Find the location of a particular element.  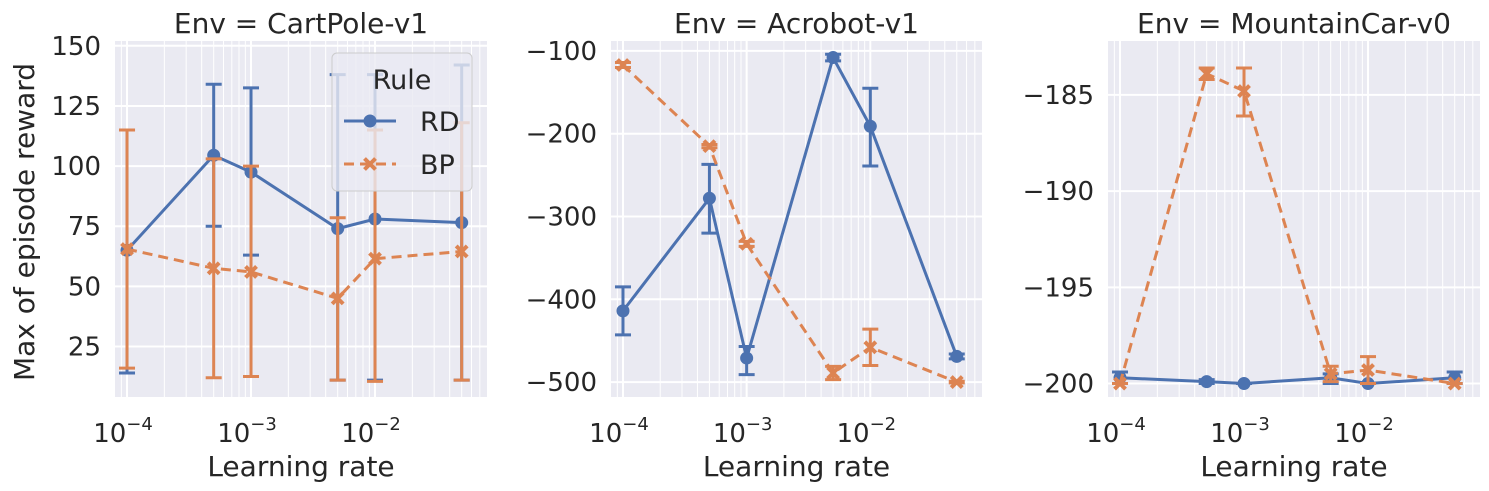

y-tick-label: −400 is located at coordinates (561, 300).